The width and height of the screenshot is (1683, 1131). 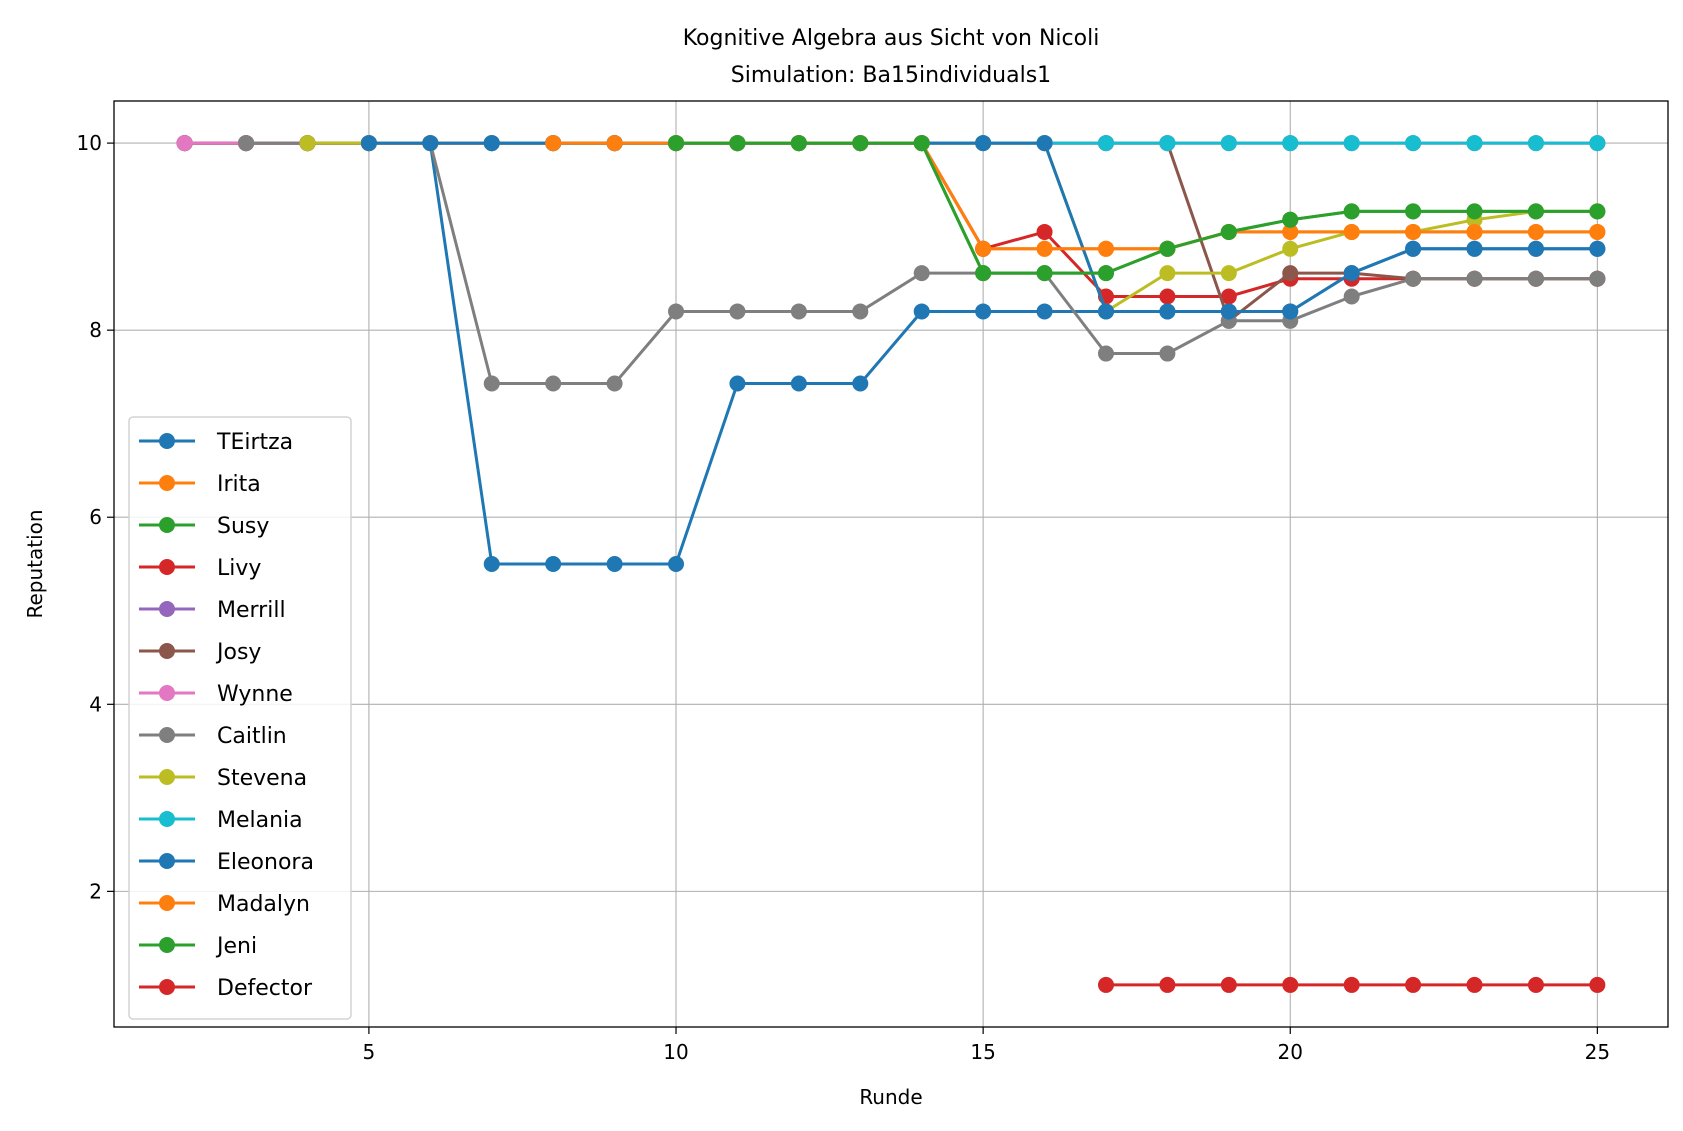 What do you see at coordinates (200, 484) in the screenshot?
I see `legend-item: Irita` at bounding box center [200, 484].